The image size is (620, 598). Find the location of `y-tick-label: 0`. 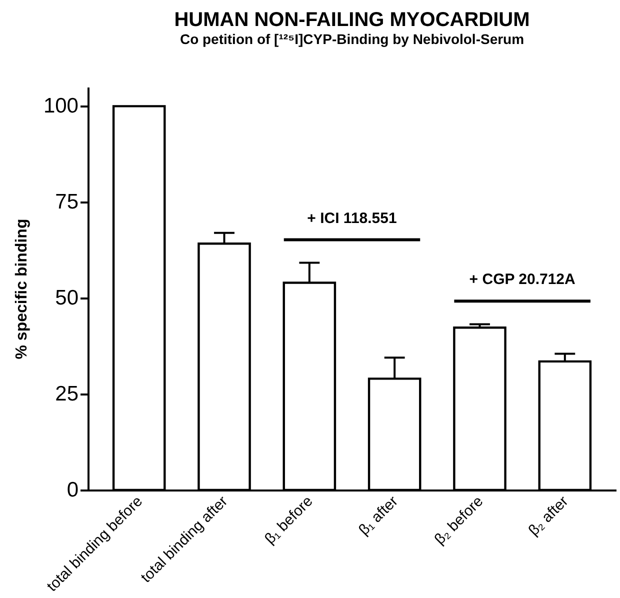

y-tick-label: 0 is located at coordinates (72, 490).